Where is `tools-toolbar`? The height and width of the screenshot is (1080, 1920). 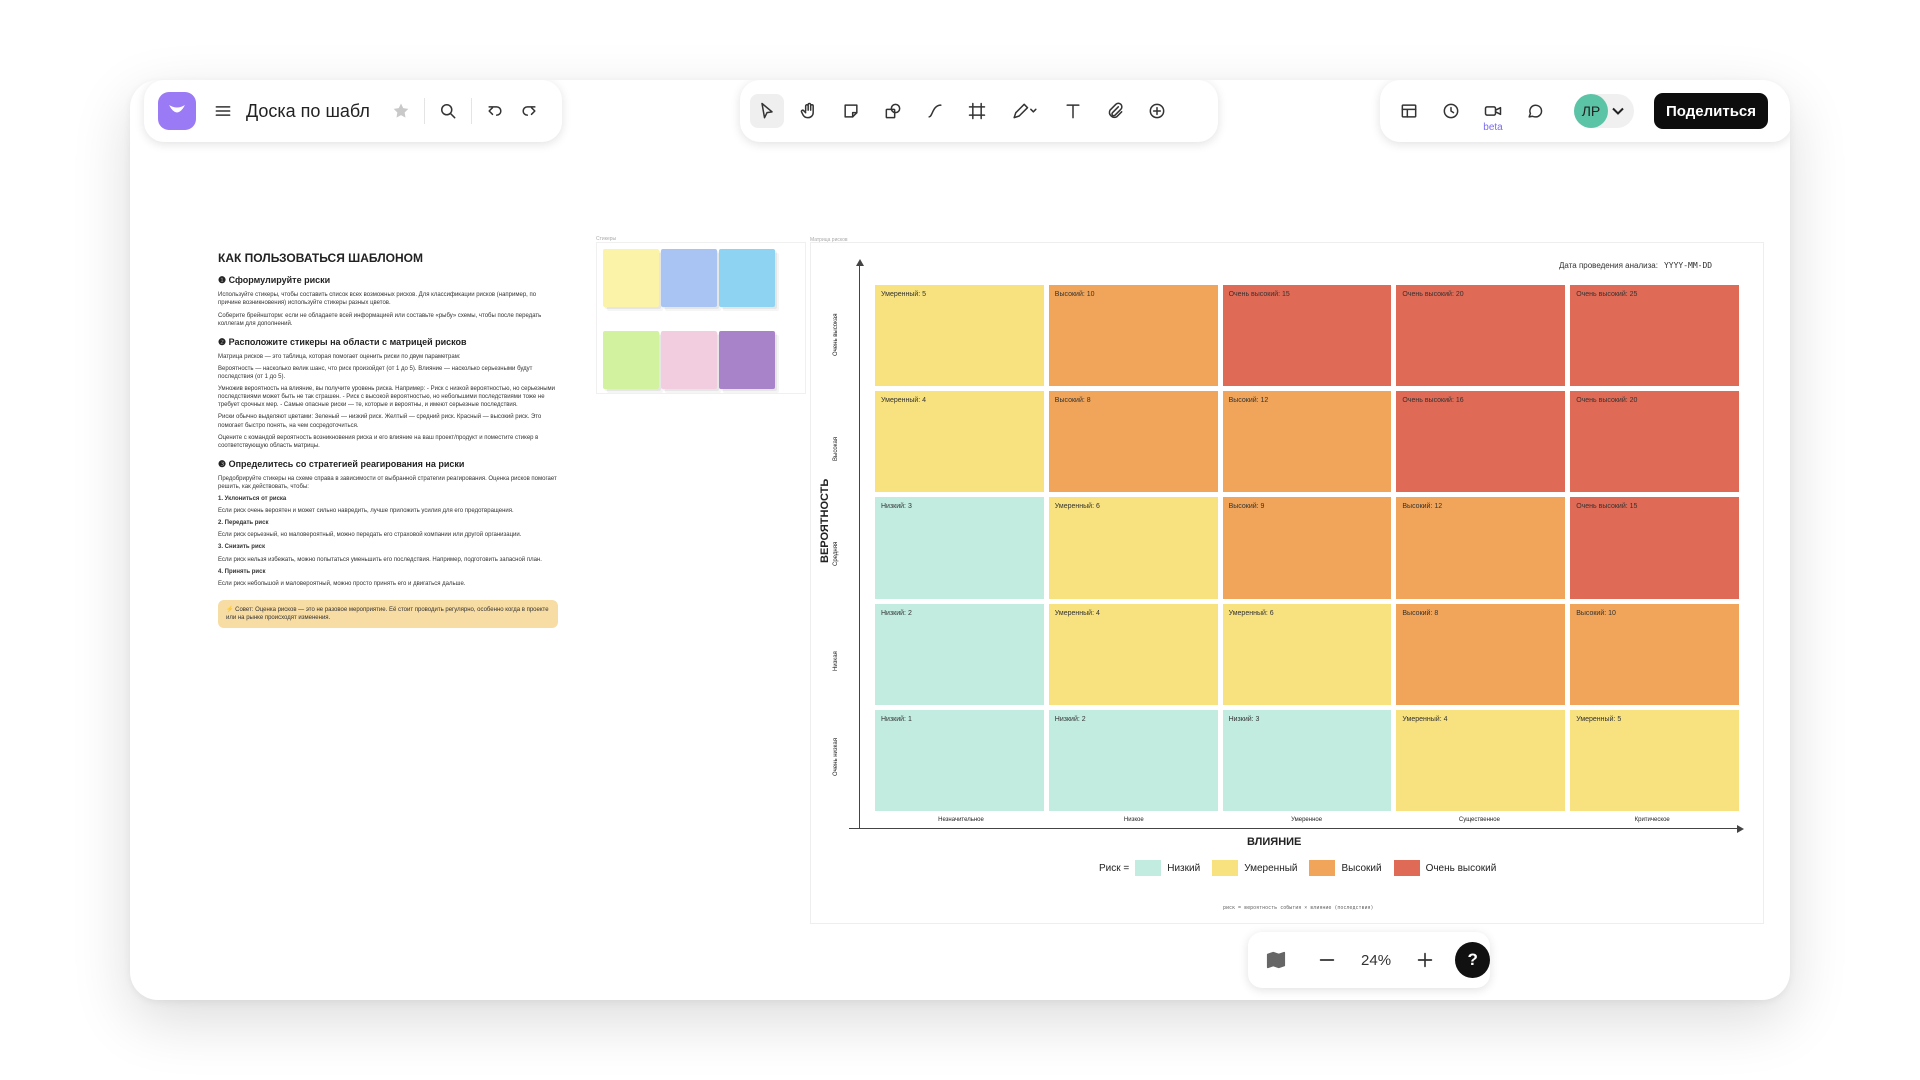
tools-toolbar is located at coordinates (979, 111).